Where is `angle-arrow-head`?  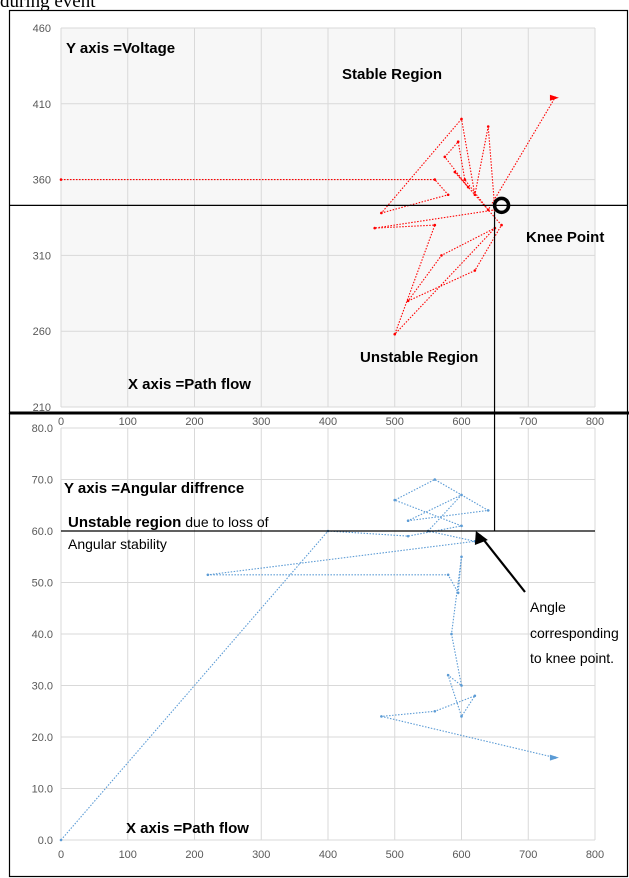 angle-arrow-head is located at coordinates (481, 538).